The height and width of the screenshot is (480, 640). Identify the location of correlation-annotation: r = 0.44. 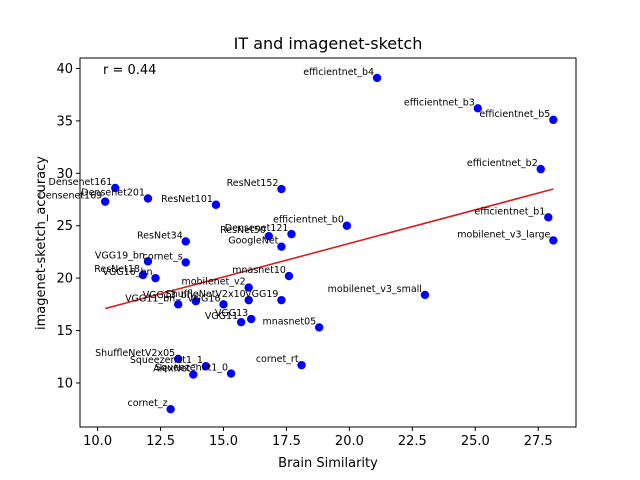
(129, 70).